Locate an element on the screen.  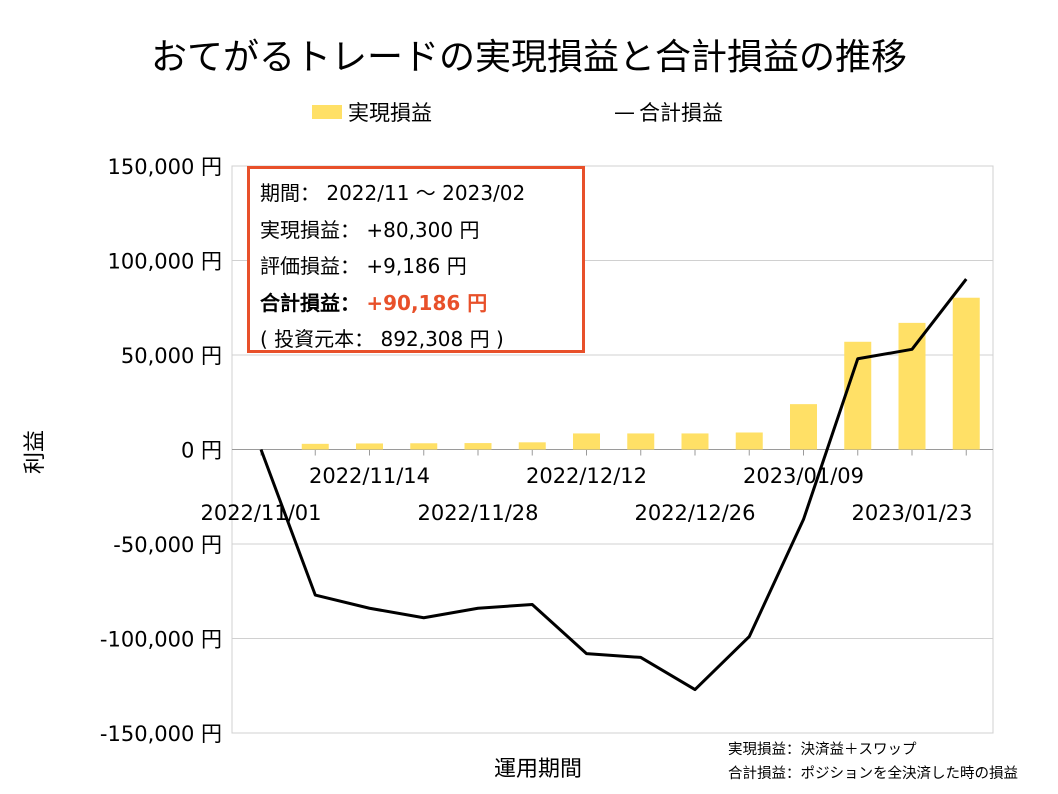
x-tick-label: 2022/12/26 is located at coordinates (694, 513).